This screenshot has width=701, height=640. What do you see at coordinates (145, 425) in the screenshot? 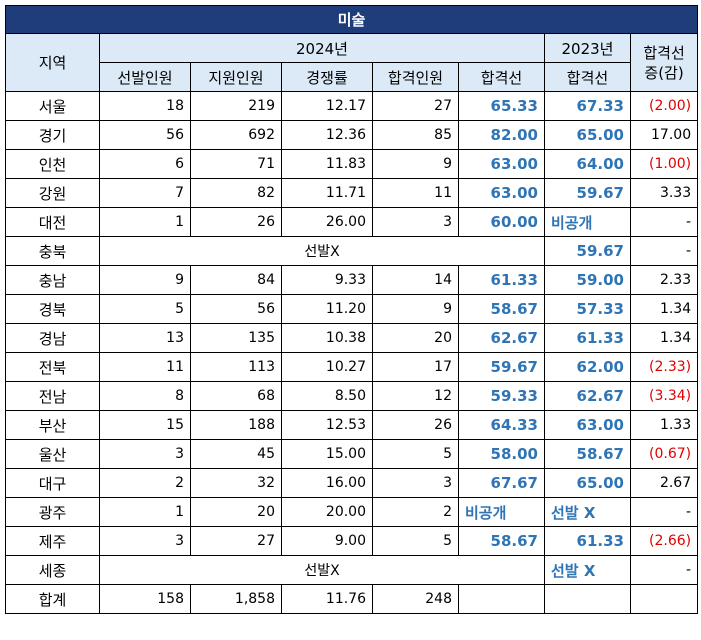
I see `selected-cell: 15` at bounding box center [145, 425].